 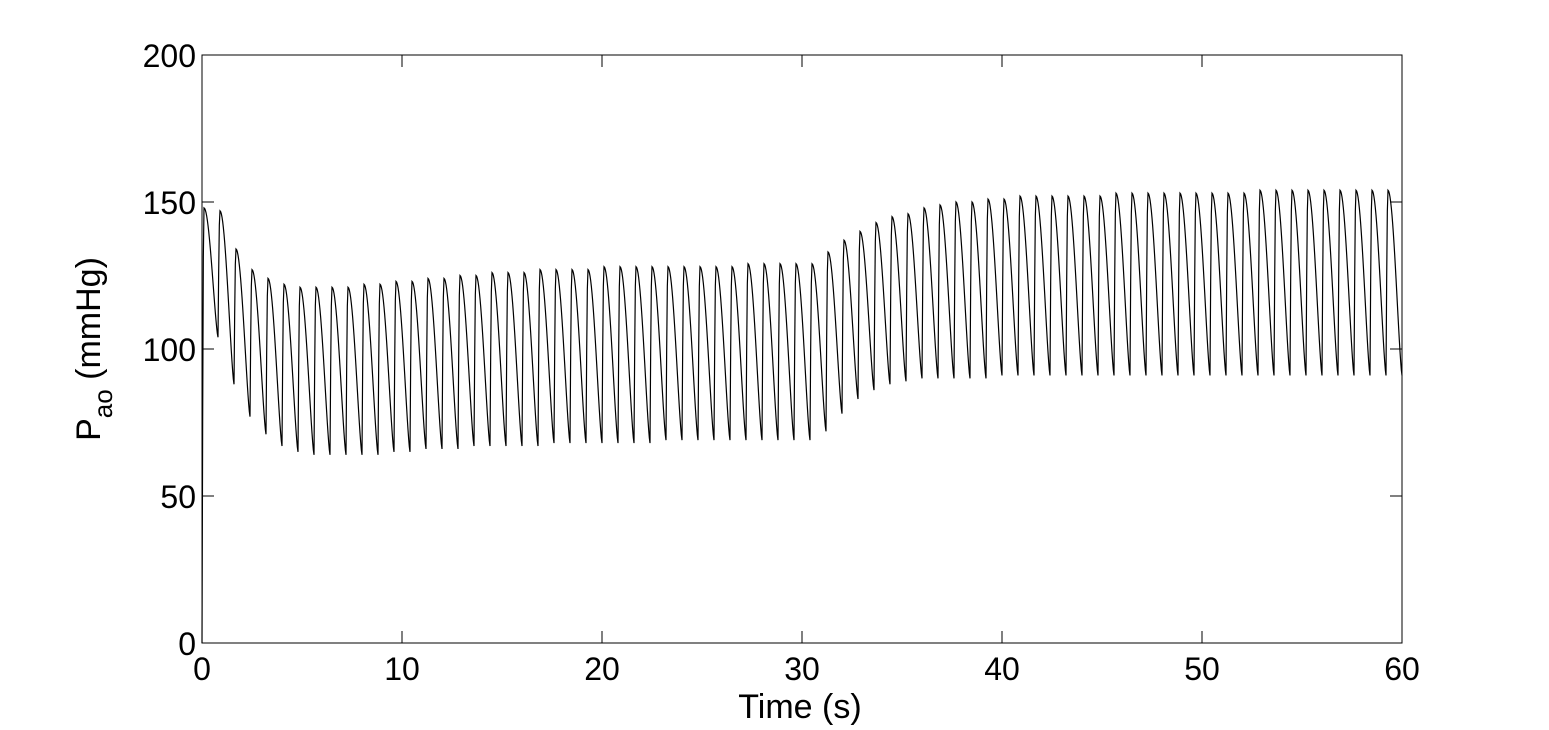 What do you see at coordinates (1402, 669) in the screenshot?
I see `x-tick-label: 60` at bounding box center [1402, 669].